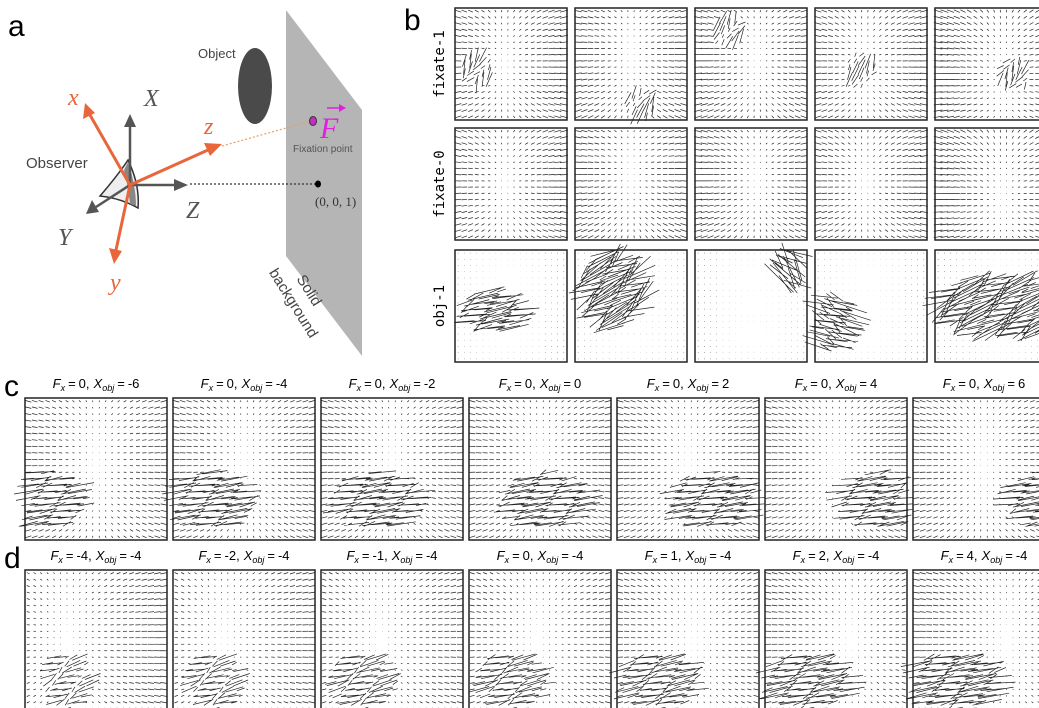 The width and height of the screenshot is (1039, 708). I want to click on vector-arrow, so click(336, 108).